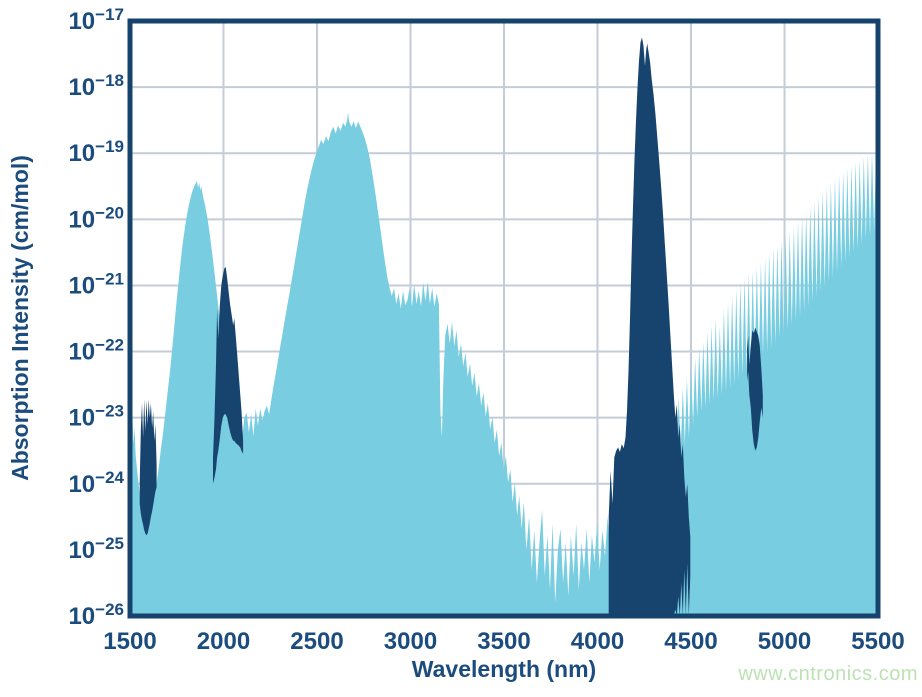  I want to click on svg-text: 10−19, so click(96, 152).